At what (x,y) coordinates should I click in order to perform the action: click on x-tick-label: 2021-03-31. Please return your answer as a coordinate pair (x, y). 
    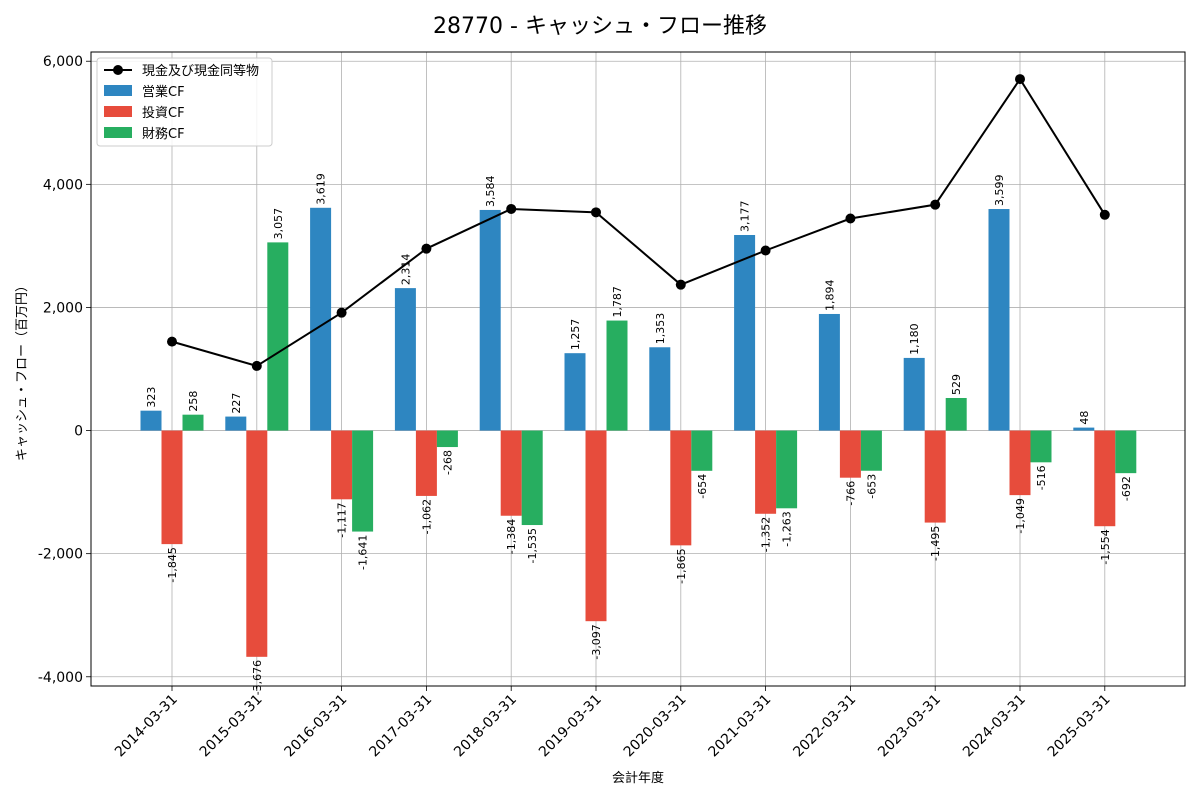
    Looking at the image, I should click on (740, 726).